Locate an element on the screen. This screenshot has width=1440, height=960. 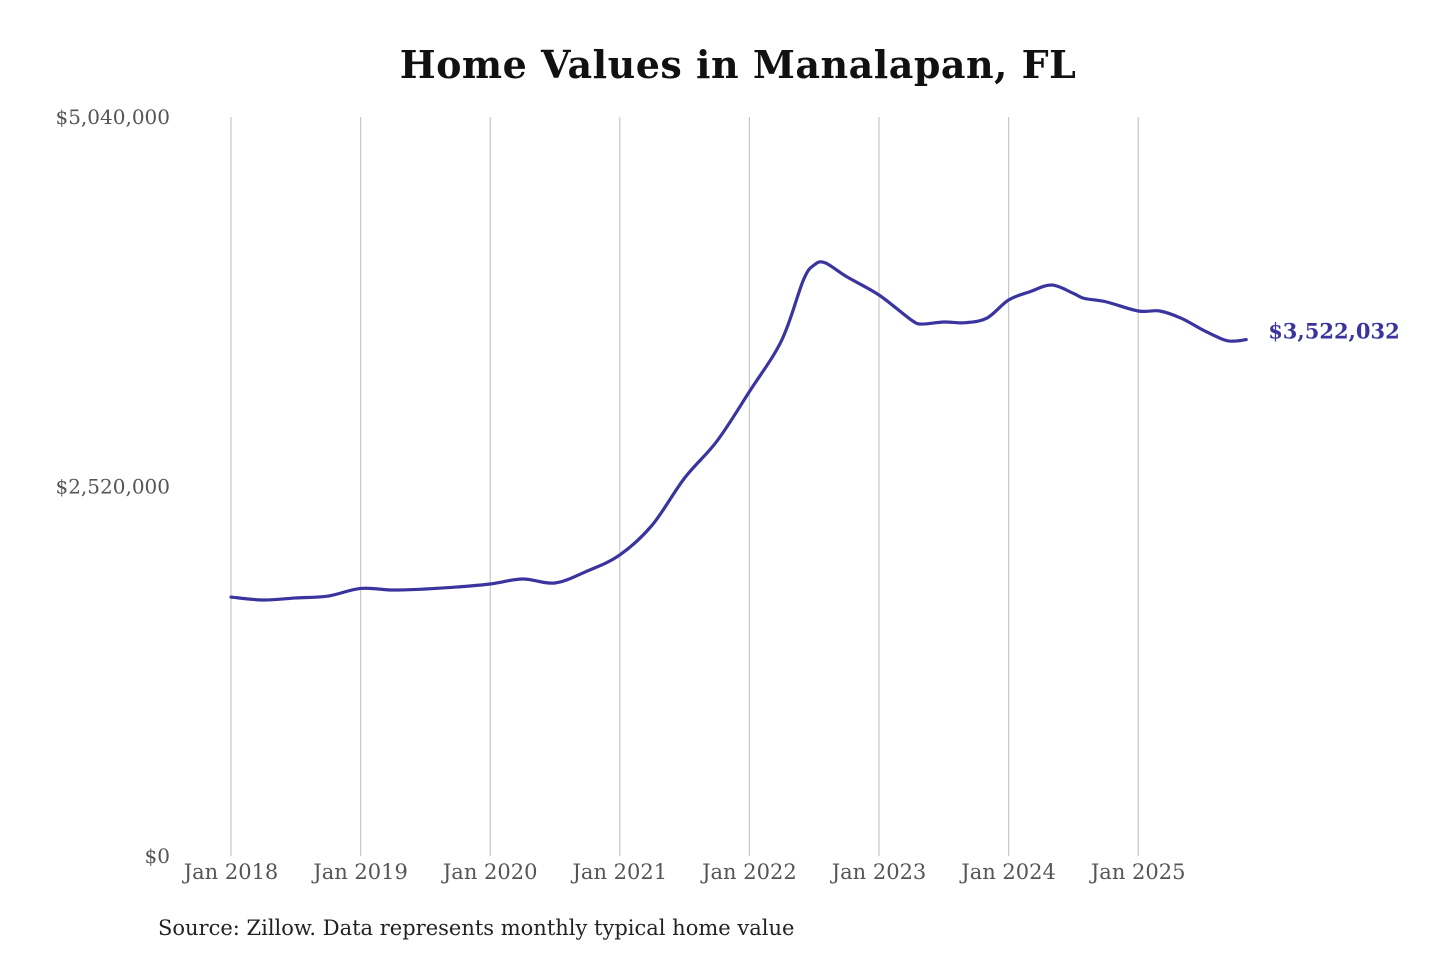
y-axis-ticks: $0 $2,520,000 $5,040,000 is located at coordinates (112, 486).